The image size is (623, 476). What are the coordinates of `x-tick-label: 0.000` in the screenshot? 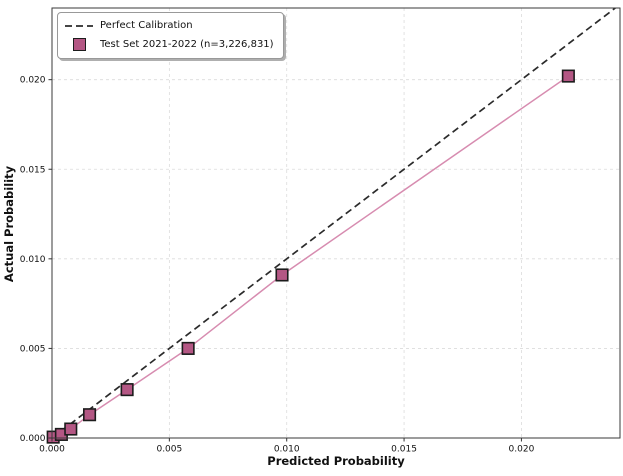 It's located at (52, 450).